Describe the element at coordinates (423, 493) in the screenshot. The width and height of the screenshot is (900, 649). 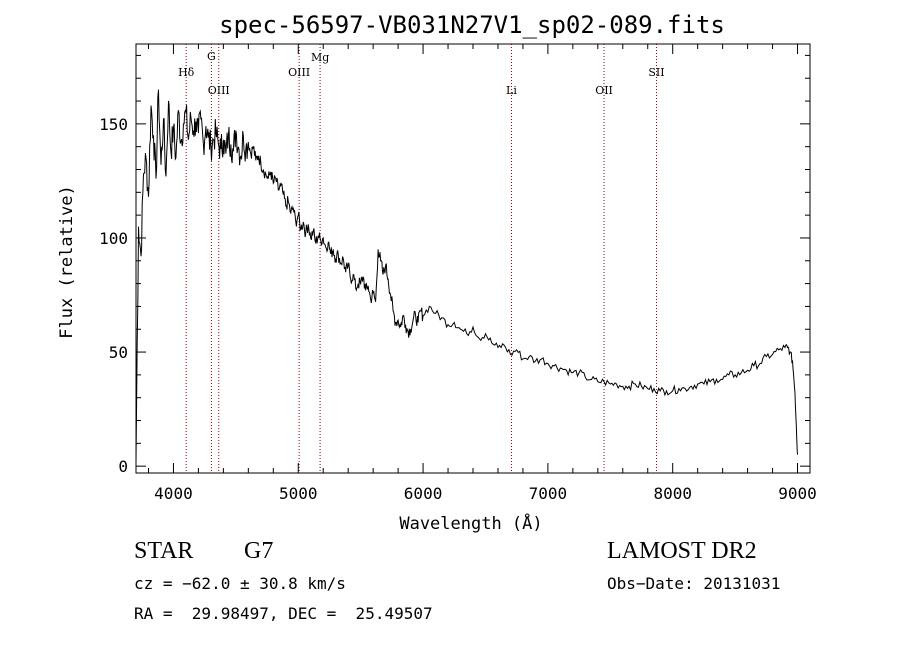
I see `x-tick-label: 6000` at that location.